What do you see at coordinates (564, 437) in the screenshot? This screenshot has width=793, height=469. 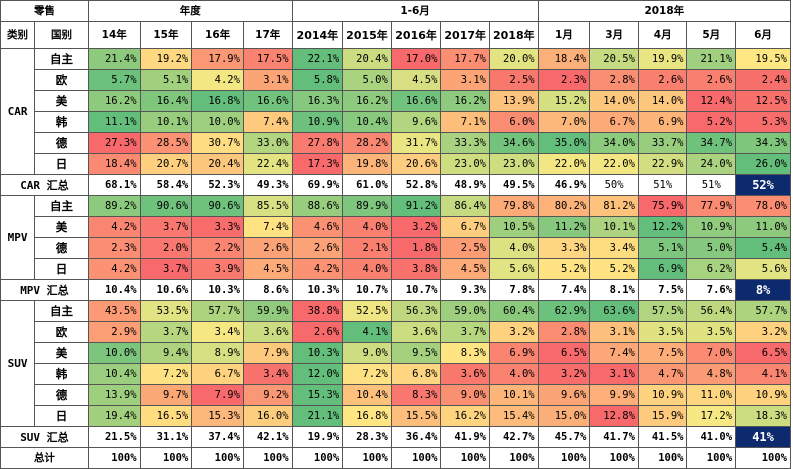 I see `subtotal-value: 45.7%` at bounding box center [564, 437].